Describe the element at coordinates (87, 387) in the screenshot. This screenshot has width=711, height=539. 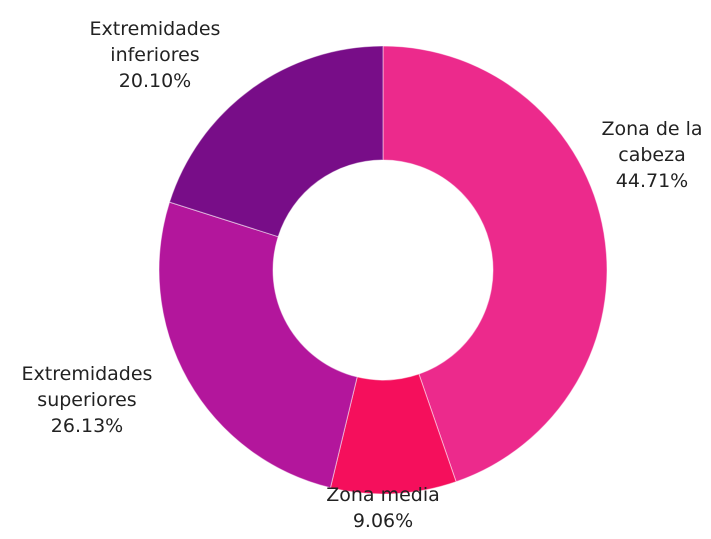
I see `category-label: Extremidades superiores` at that location.